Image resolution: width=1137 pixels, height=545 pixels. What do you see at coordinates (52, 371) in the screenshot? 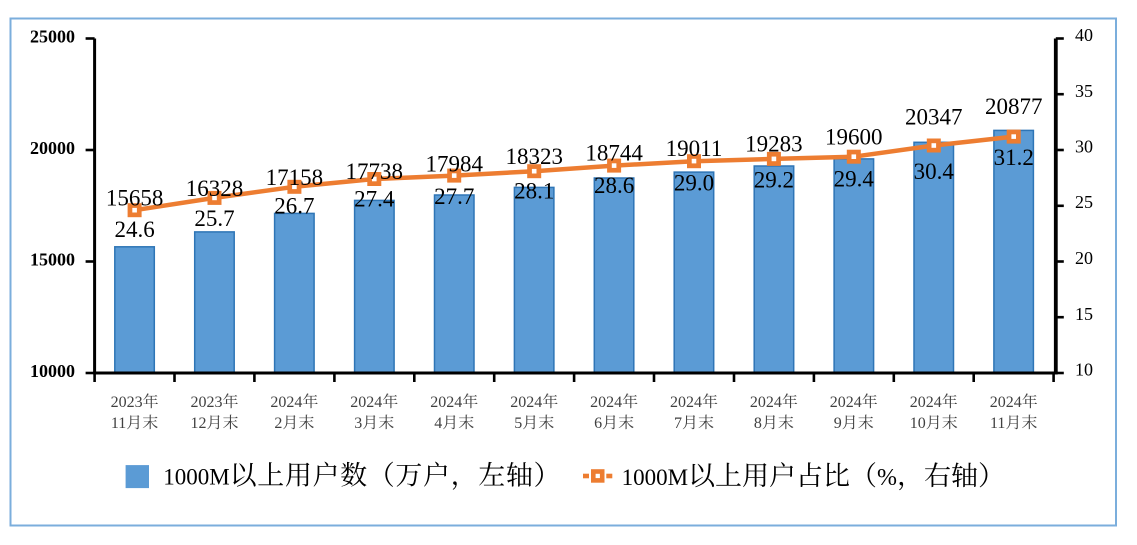
I see `svg-text: 10000` at bounding box center [52, 371].